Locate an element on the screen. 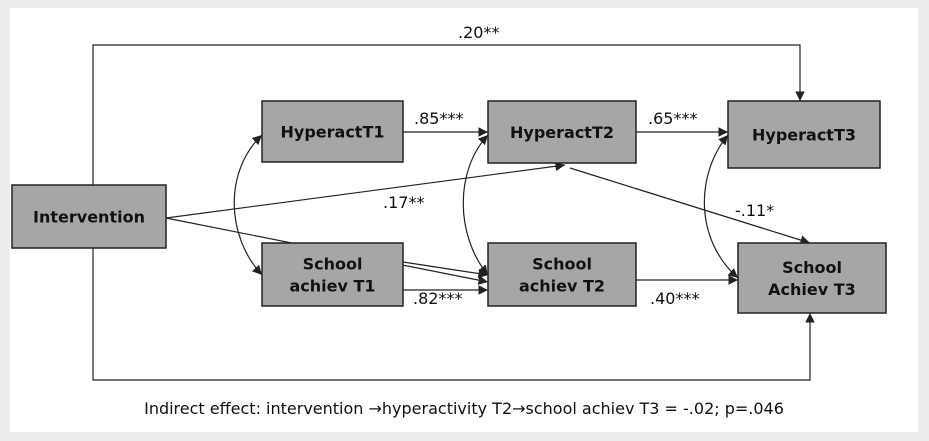 The width and height of the screenshot is (929, 441). node-label: Intervention is located at coordinates (89, 217).